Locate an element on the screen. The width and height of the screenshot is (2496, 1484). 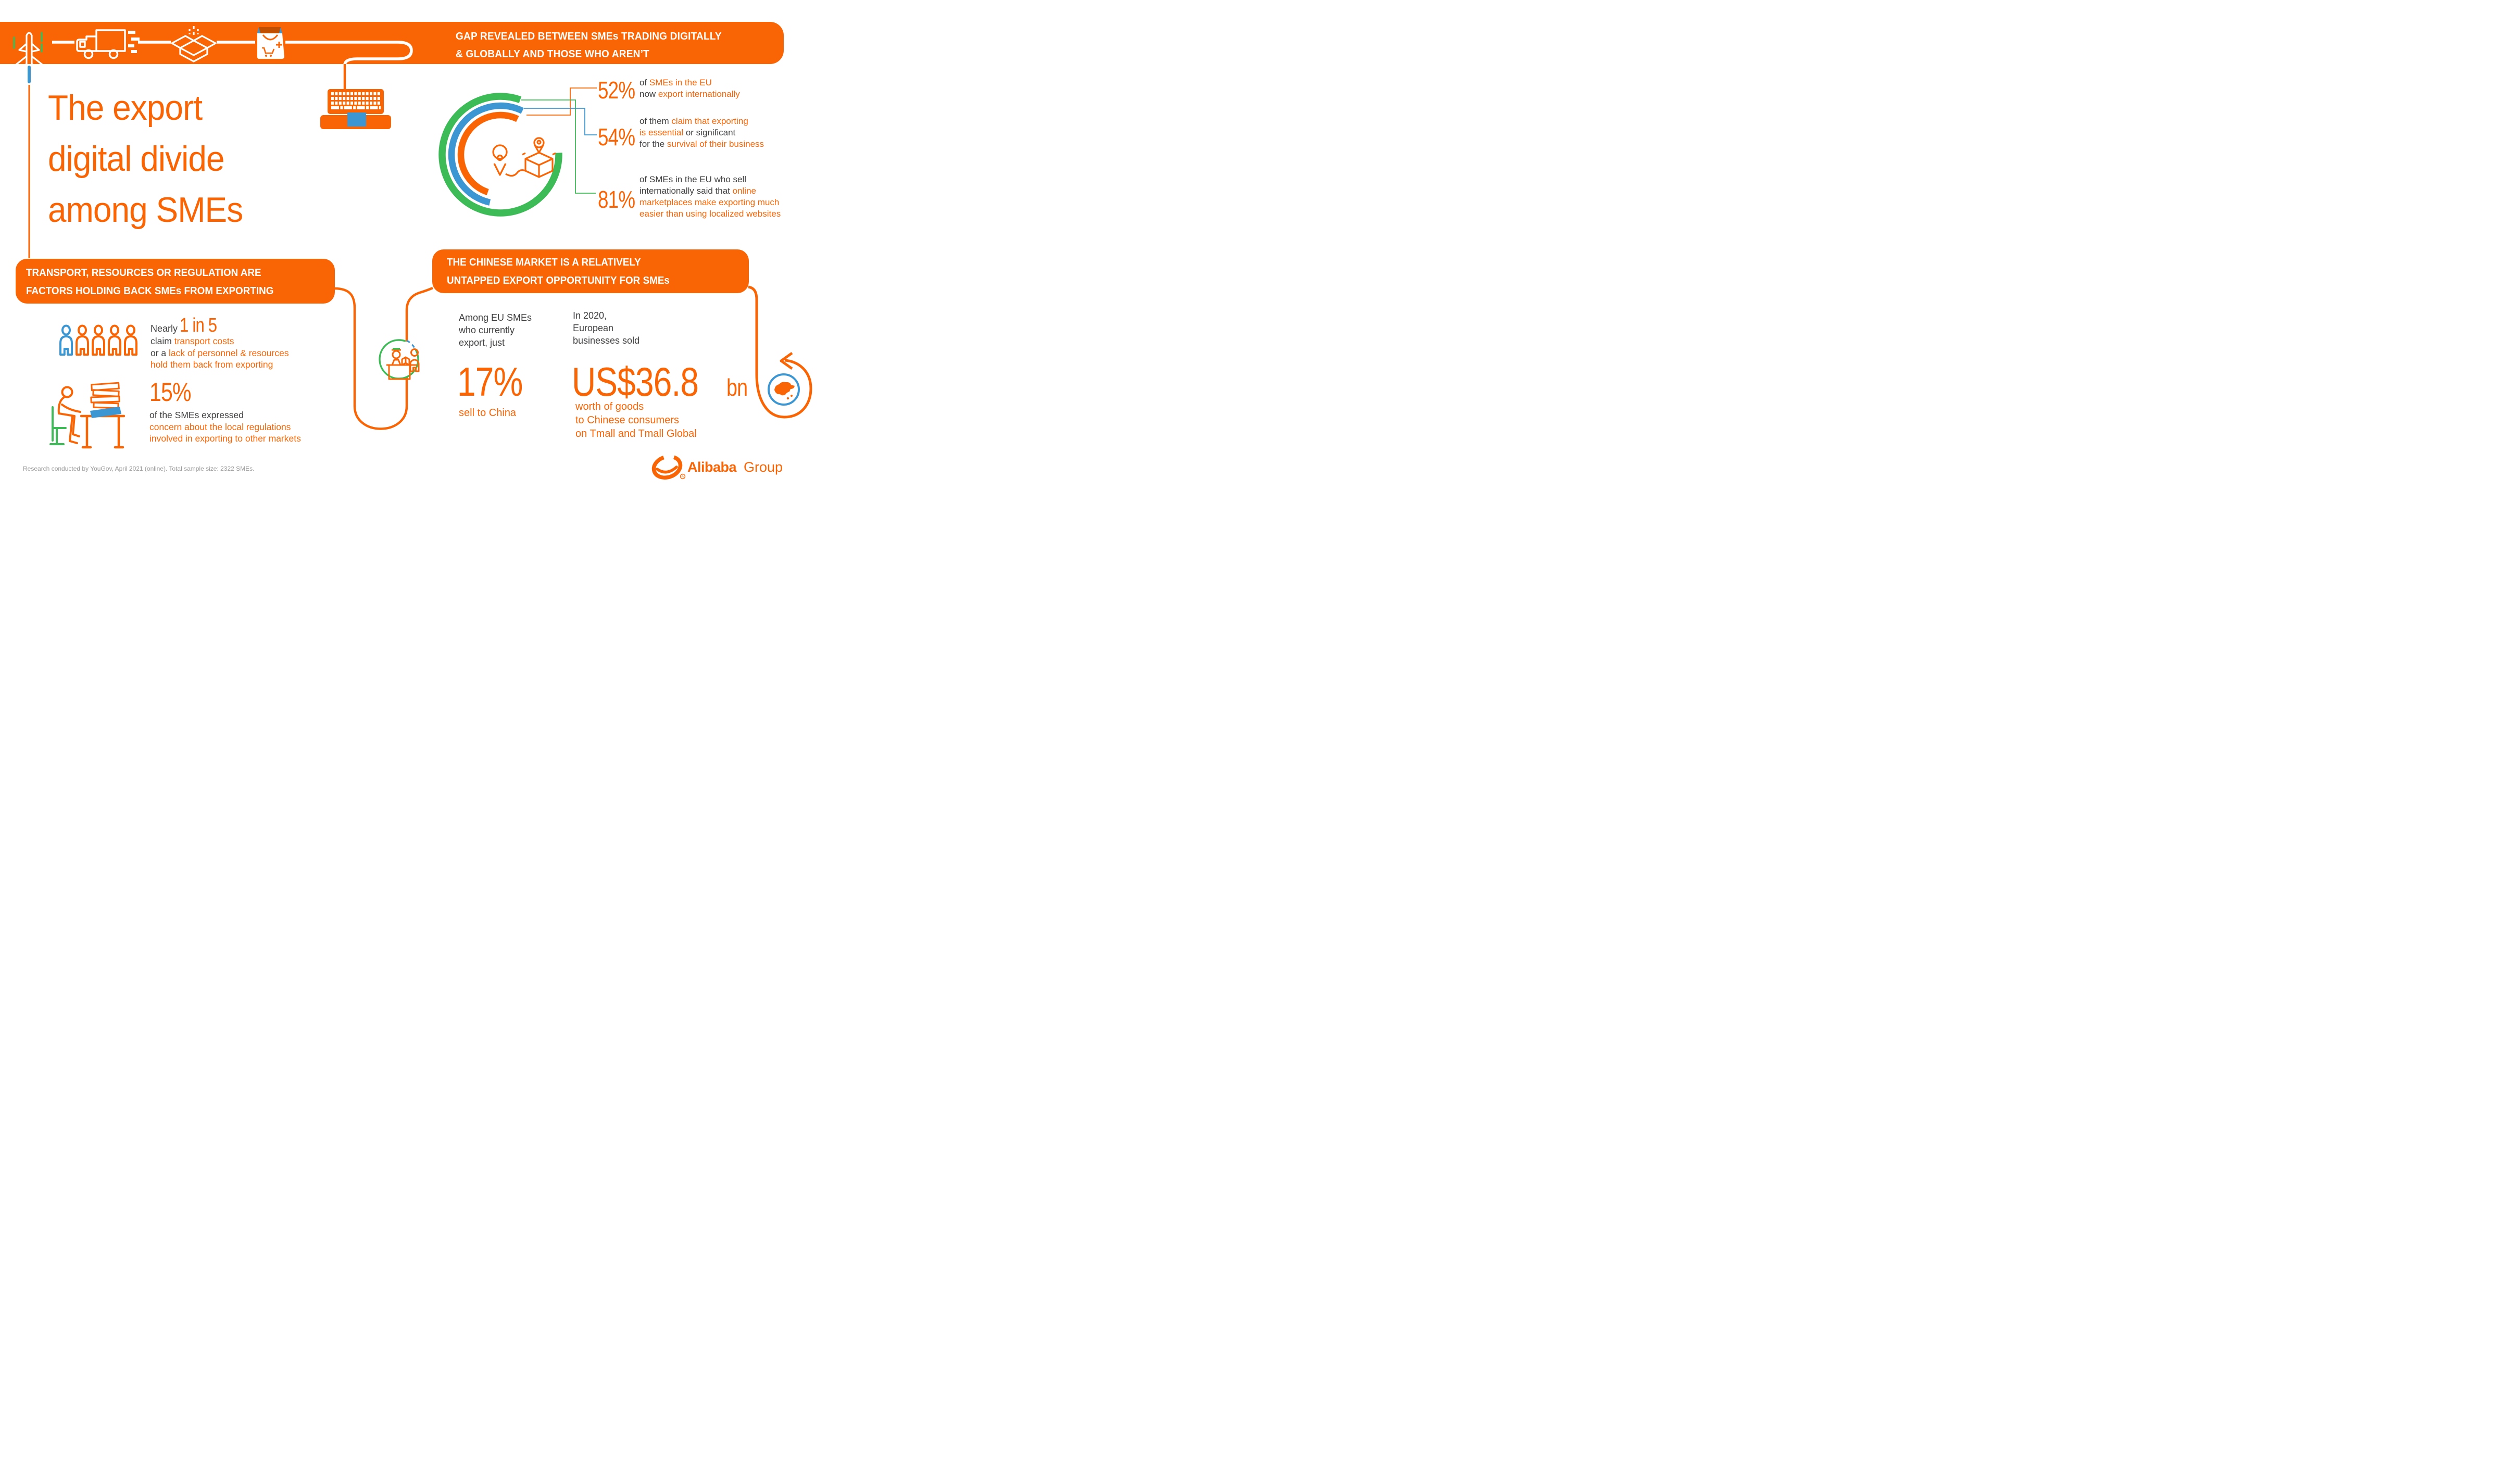
stat-81-value: 81% is located at coordinates (616, 199).